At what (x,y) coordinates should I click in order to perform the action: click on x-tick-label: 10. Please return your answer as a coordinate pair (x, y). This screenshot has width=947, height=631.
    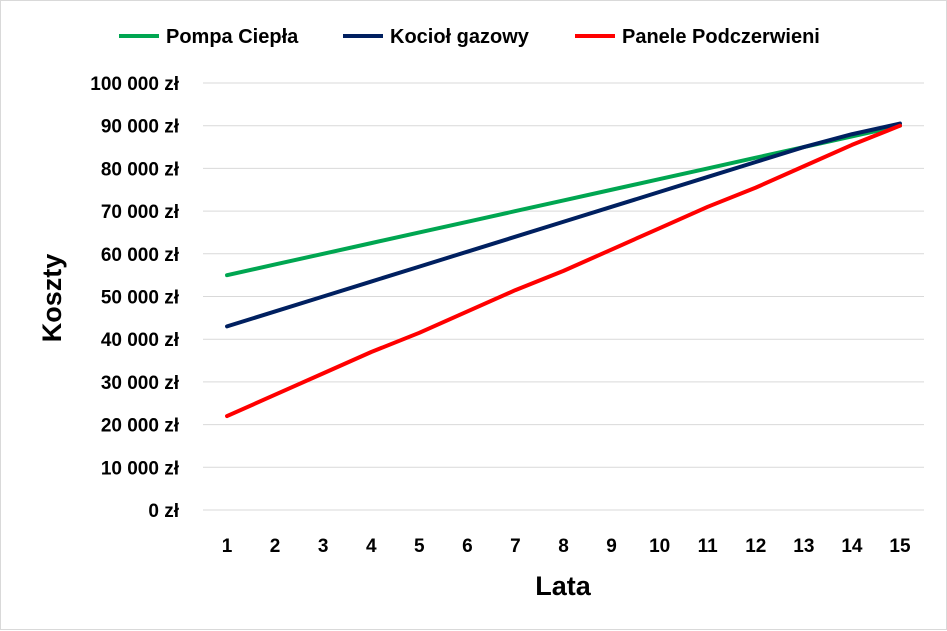
    Looking at the image, I should click on (659, 546).